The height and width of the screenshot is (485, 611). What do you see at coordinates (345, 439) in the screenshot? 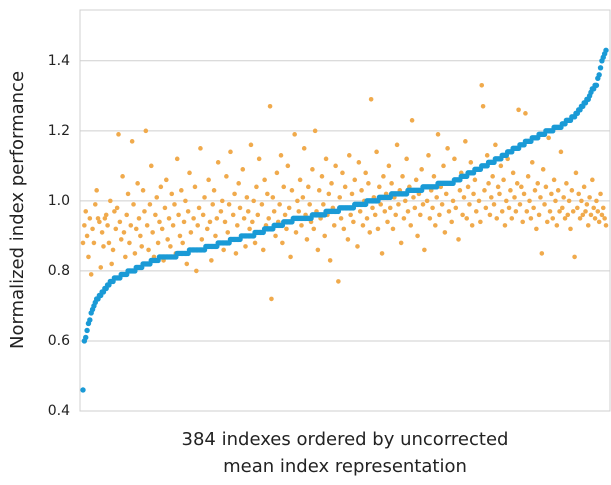
I see `x-axis-label: 384 indexes ordered by uncorrected` at bounding box center [345, 439].